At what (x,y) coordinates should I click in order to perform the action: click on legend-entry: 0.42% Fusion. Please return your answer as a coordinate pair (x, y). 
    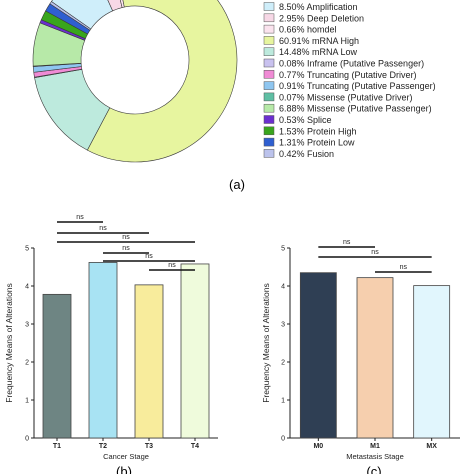
    Looking at the image, I should click on (306, 154).